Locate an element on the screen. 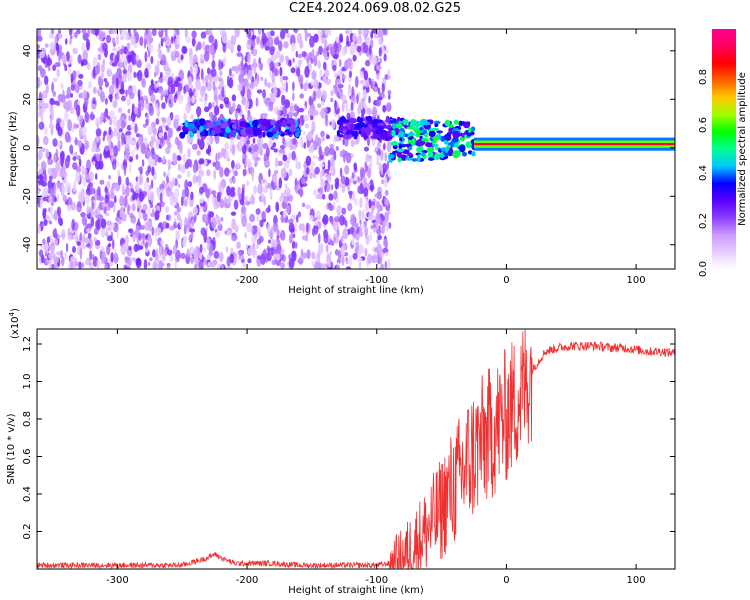  x-tick-label: -300 is located at coordinates (117, 580).